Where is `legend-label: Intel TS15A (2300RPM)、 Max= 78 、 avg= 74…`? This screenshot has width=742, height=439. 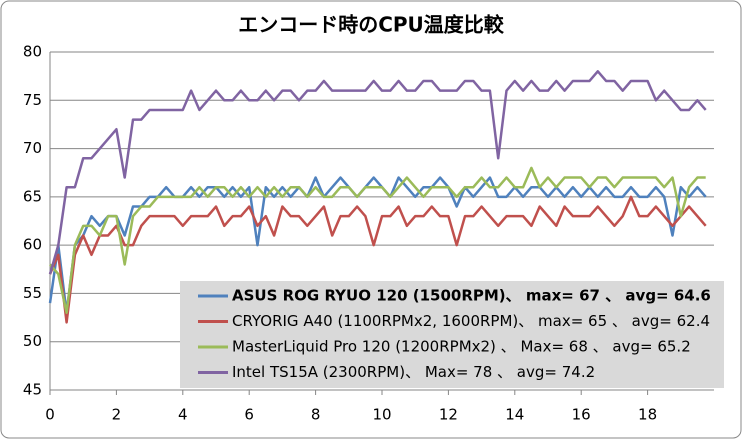
legend-label: Intel TS15A (2300RPM)、 Max= 78 、 avg= 74… is located at coordinates (413, 372).